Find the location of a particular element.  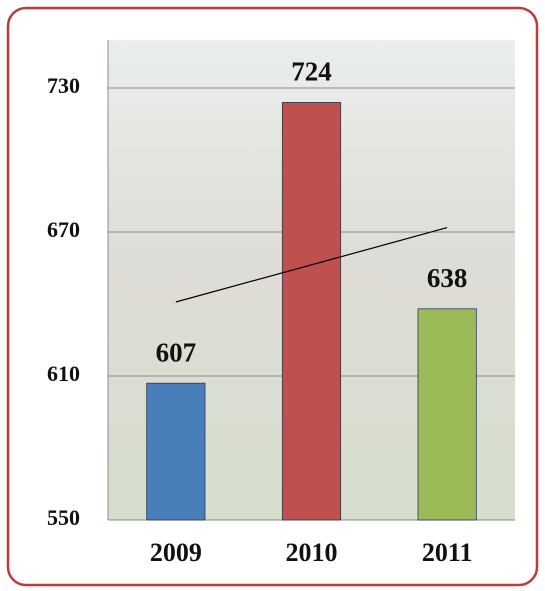

value-label: 638 is located at coordinates (447, 278).